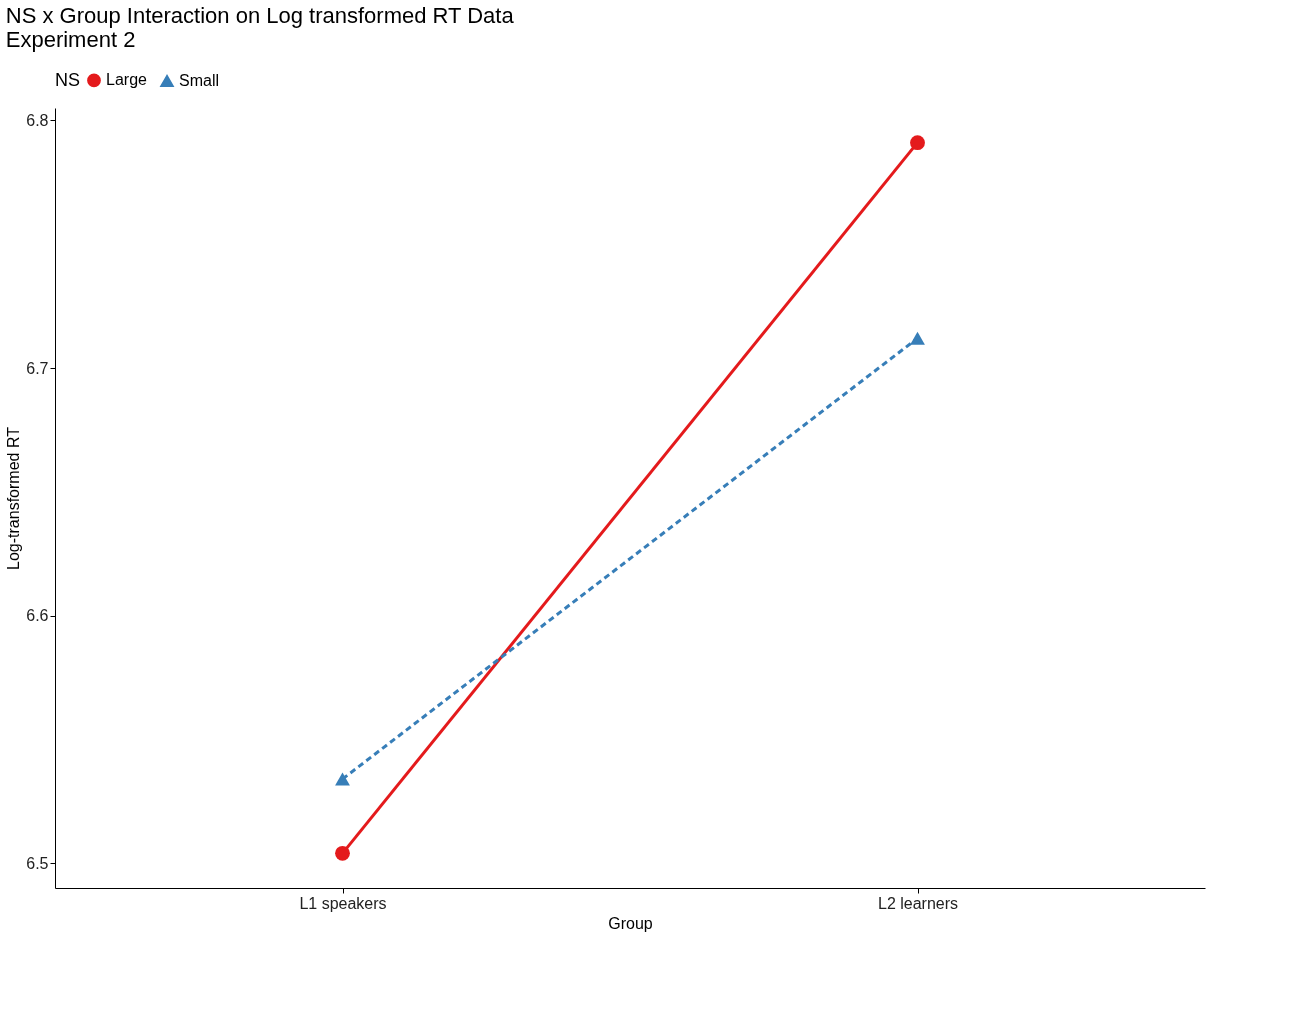 The image size is (1300, 1021). I want to click on x-tick-label: L1 speakers, so click(343, 903).